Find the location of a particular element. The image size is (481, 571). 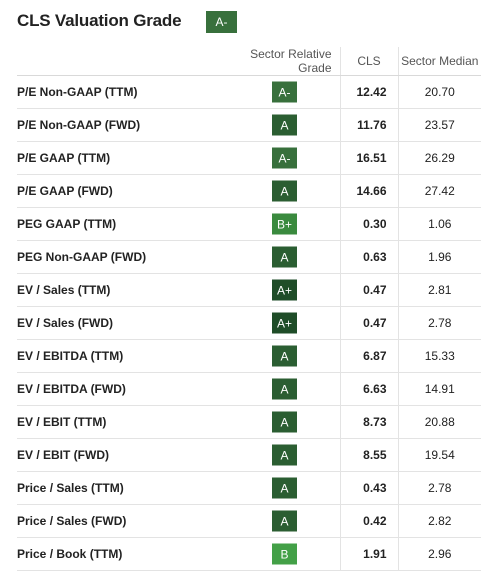

sector-median-value: 19.54 is located at coordinates (439, 455).